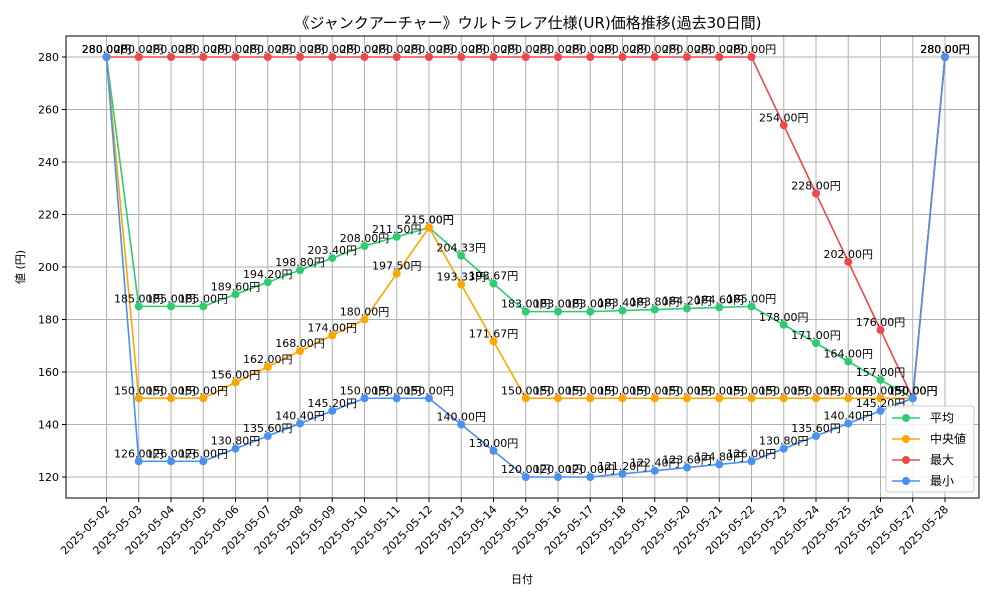  Describe the element at coordinates (236, 286) in the screenshot. I see `data-label-0: 189.60円` at that location.